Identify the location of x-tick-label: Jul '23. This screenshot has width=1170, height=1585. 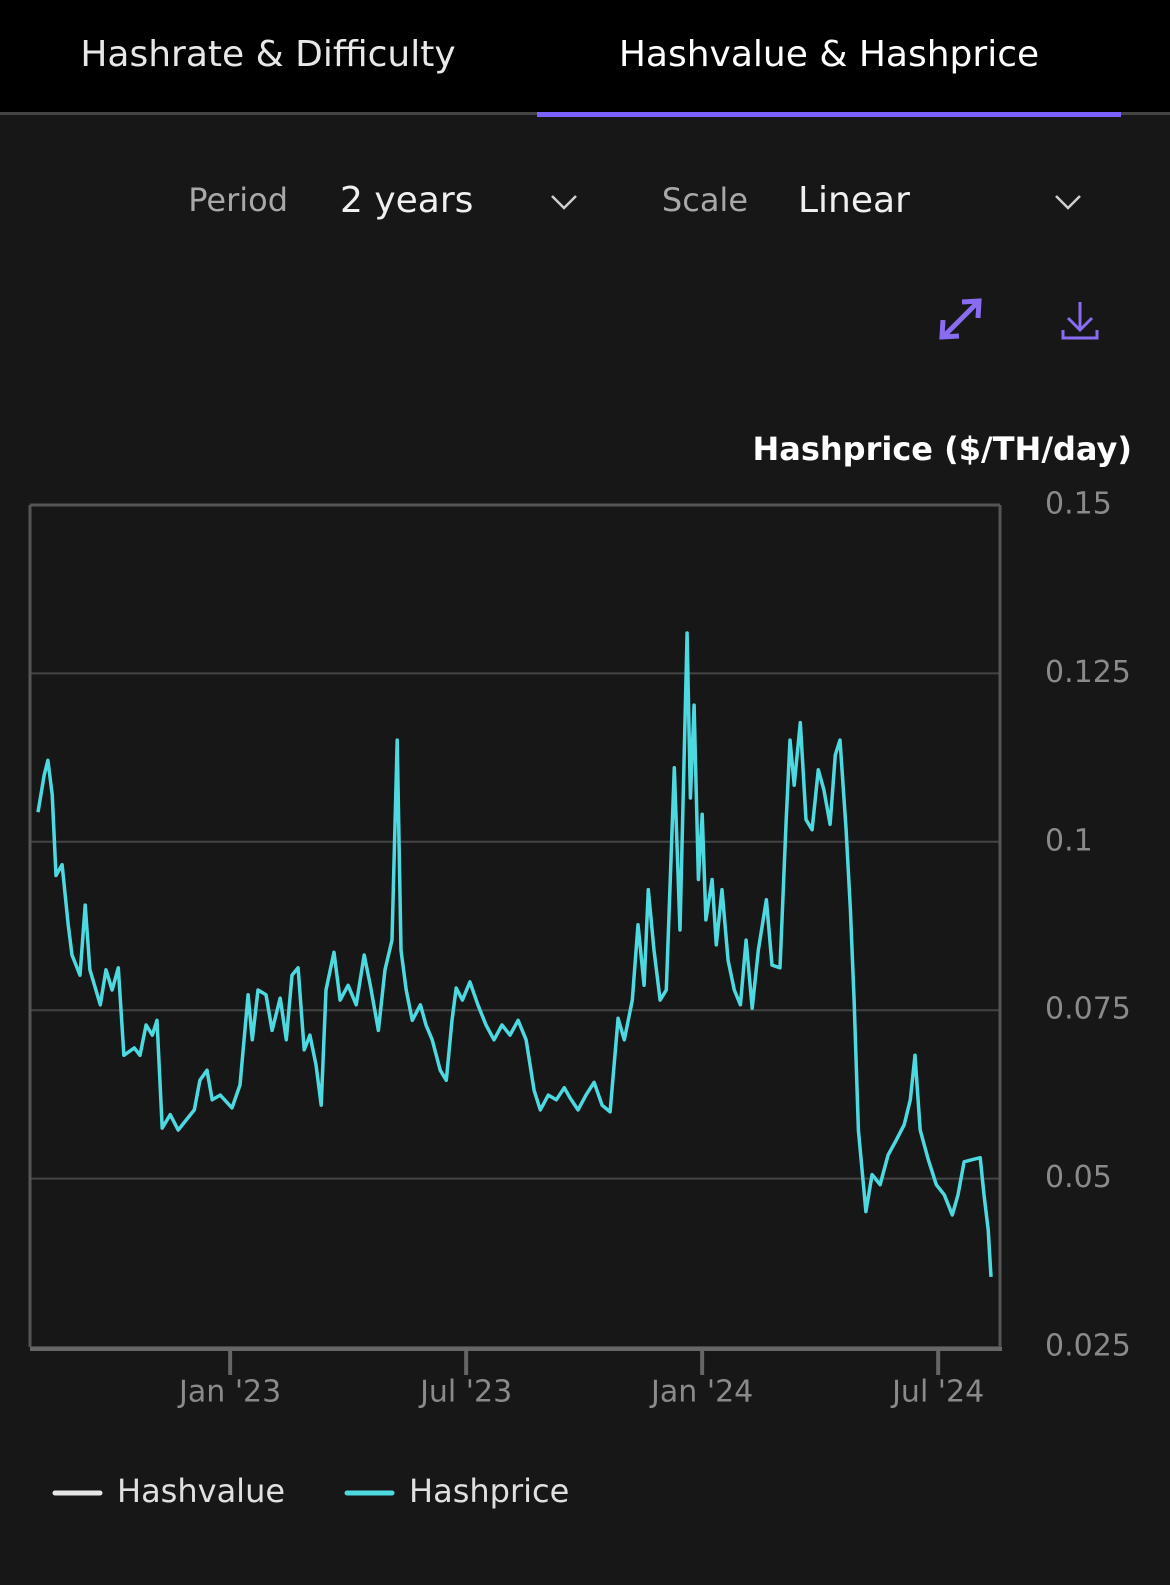
(465, 1392).